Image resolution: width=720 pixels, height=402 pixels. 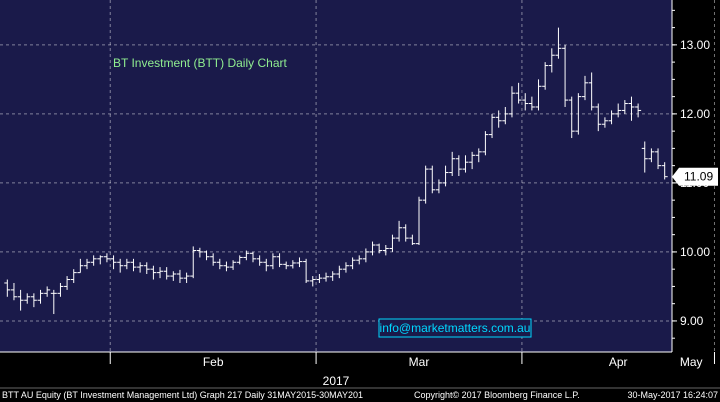 I want to click on last-price-marker, so click(x=695, y=176).